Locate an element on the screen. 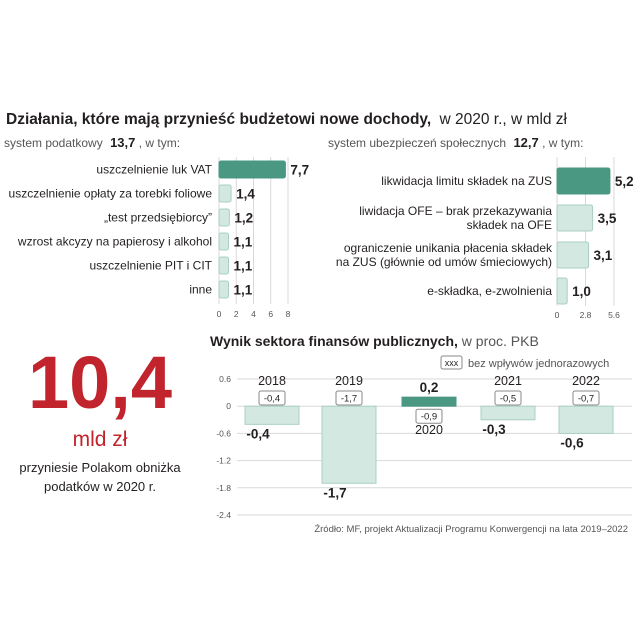 The height and width of the screenshot is (640, 640). balance-value-label: -1,7 is located at coordinates (334, 492).